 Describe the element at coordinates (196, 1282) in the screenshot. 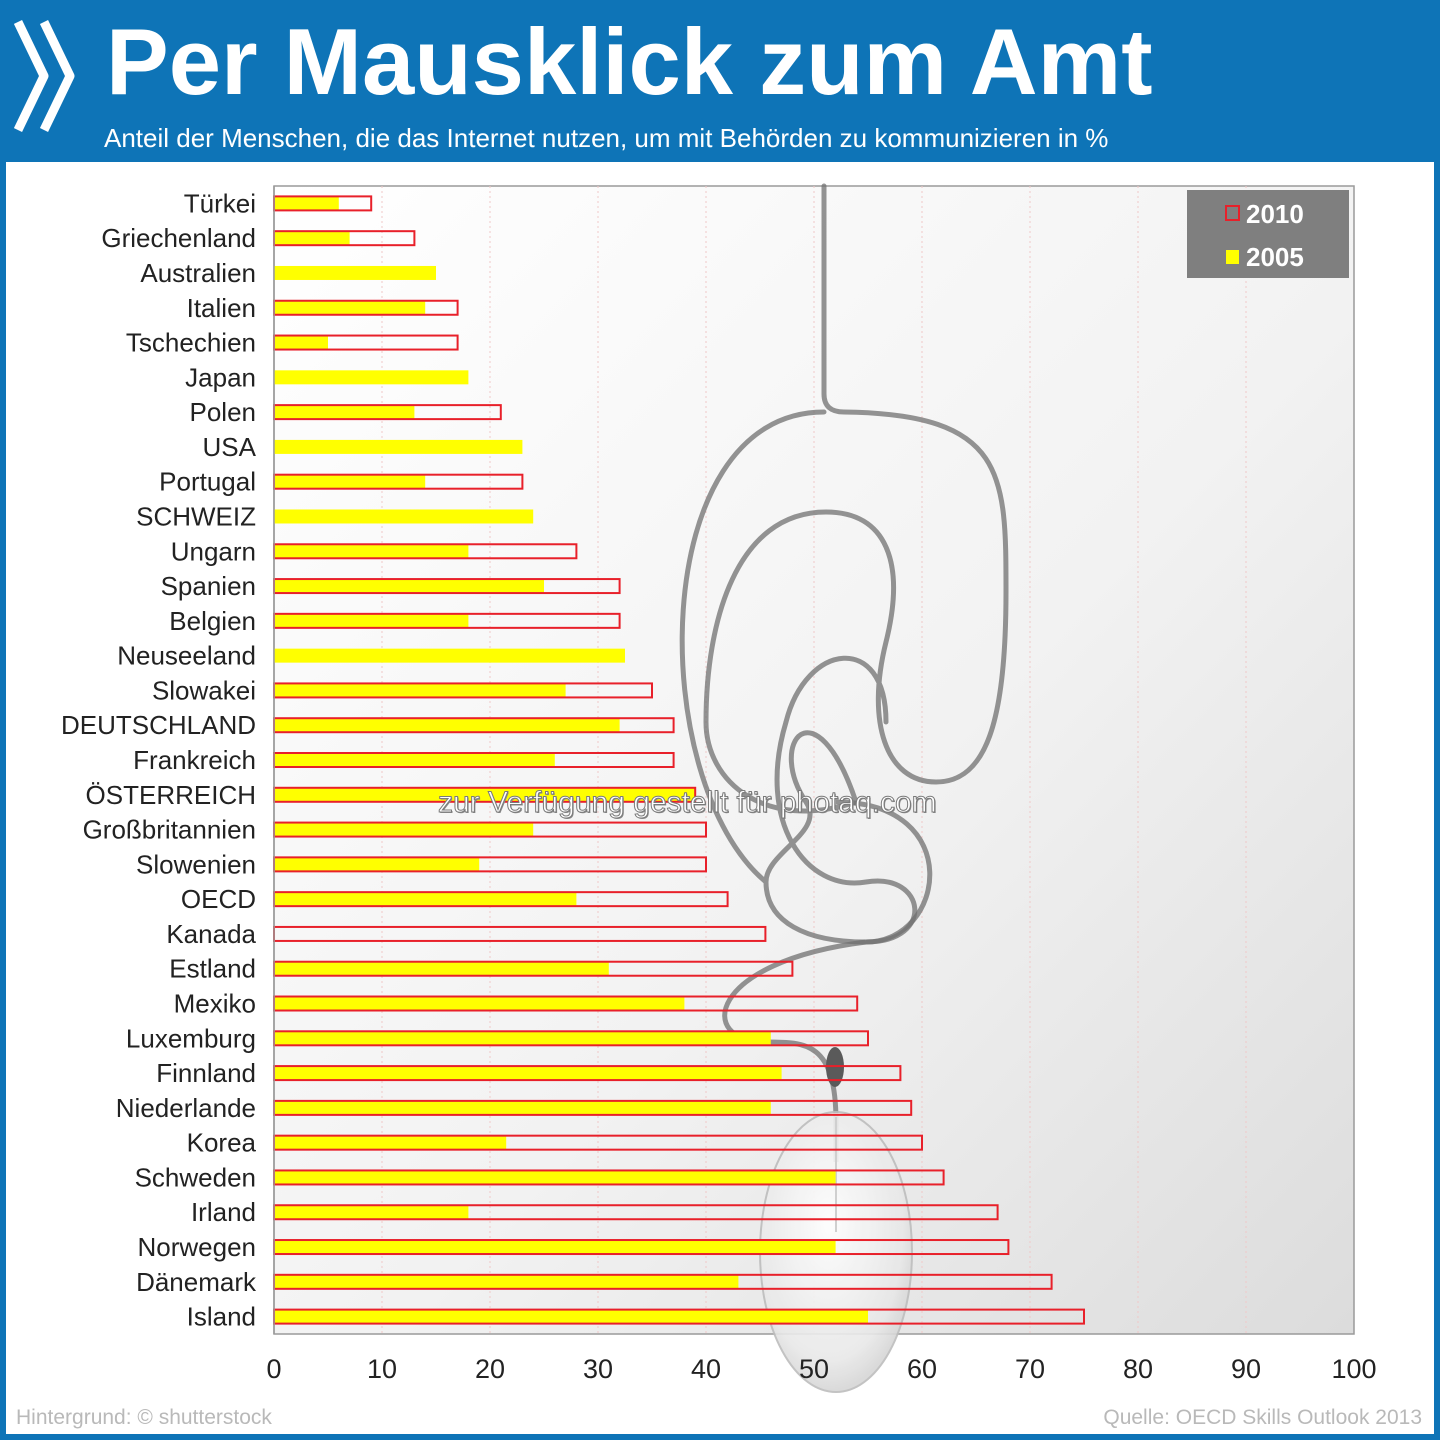

I see `category-label: Dänemark` at that location.